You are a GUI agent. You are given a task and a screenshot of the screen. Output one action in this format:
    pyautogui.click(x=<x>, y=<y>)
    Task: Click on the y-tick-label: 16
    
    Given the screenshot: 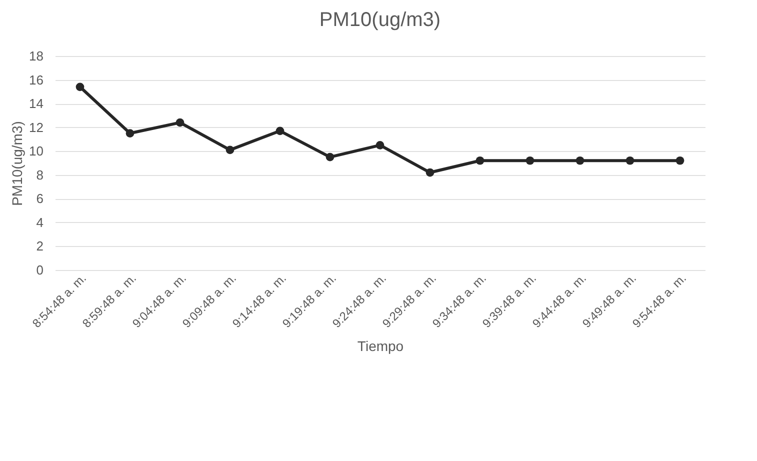 What is the action you would take?
    pyautogui.click(x=36, y=80)
    